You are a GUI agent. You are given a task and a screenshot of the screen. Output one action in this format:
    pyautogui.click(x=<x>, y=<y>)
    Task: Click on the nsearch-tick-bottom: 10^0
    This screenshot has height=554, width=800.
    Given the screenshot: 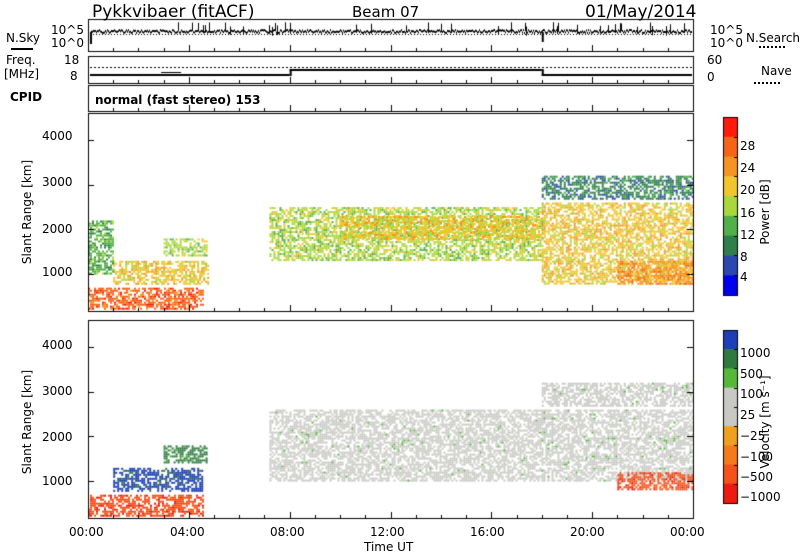 What is the action you would take?
    pyautogui.click(x=726, y=43)
    